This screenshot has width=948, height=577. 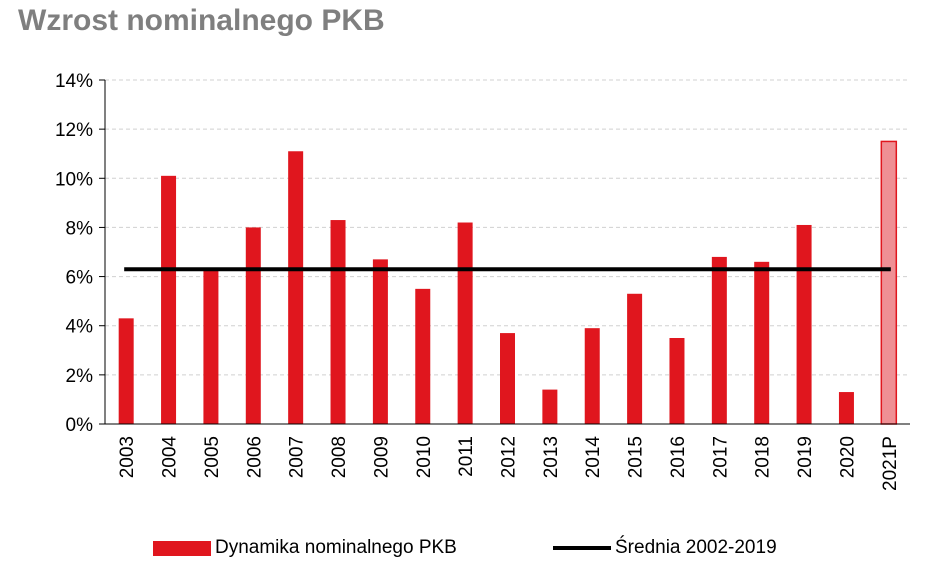 What do you see at coordinates (762, 342) in the screenshot?
I see `bar-2018` at bounding box center [762, 342].